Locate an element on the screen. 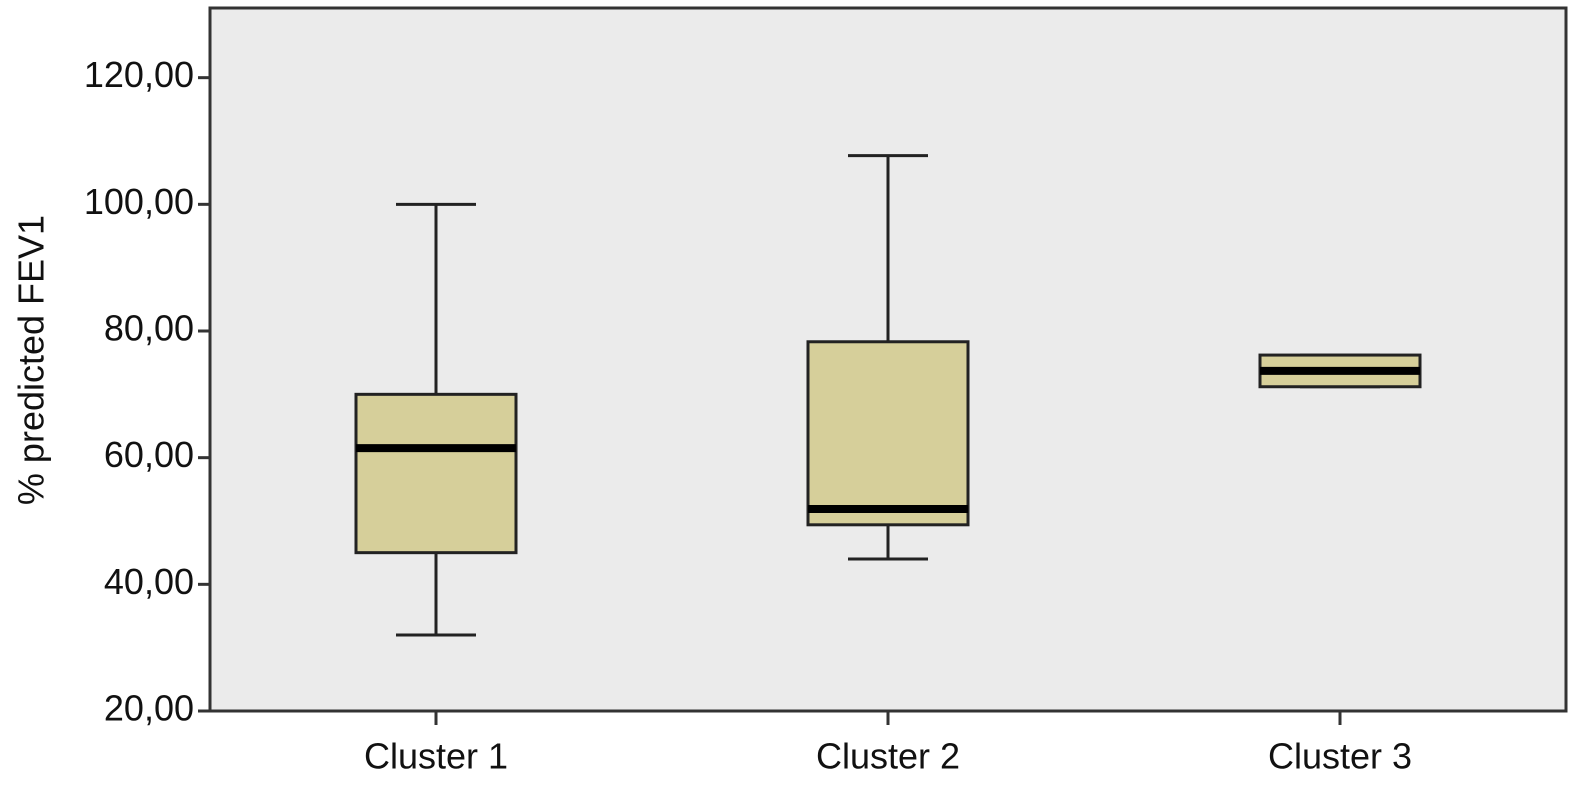 This screenshot has width=1594, height=793. y-axis-label: % predicted FEV1 is located at coordinates (31, 360).